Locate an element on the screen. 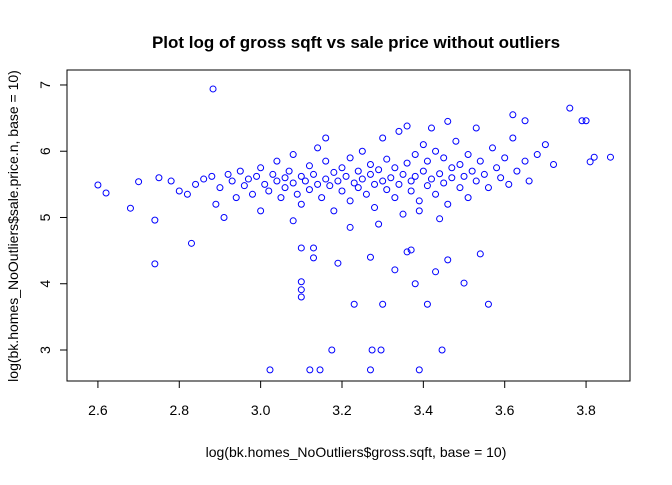 The height and width of the screenshot is (485, 672). x-tick-label: 3.4 is located at coordinates (424, 410).